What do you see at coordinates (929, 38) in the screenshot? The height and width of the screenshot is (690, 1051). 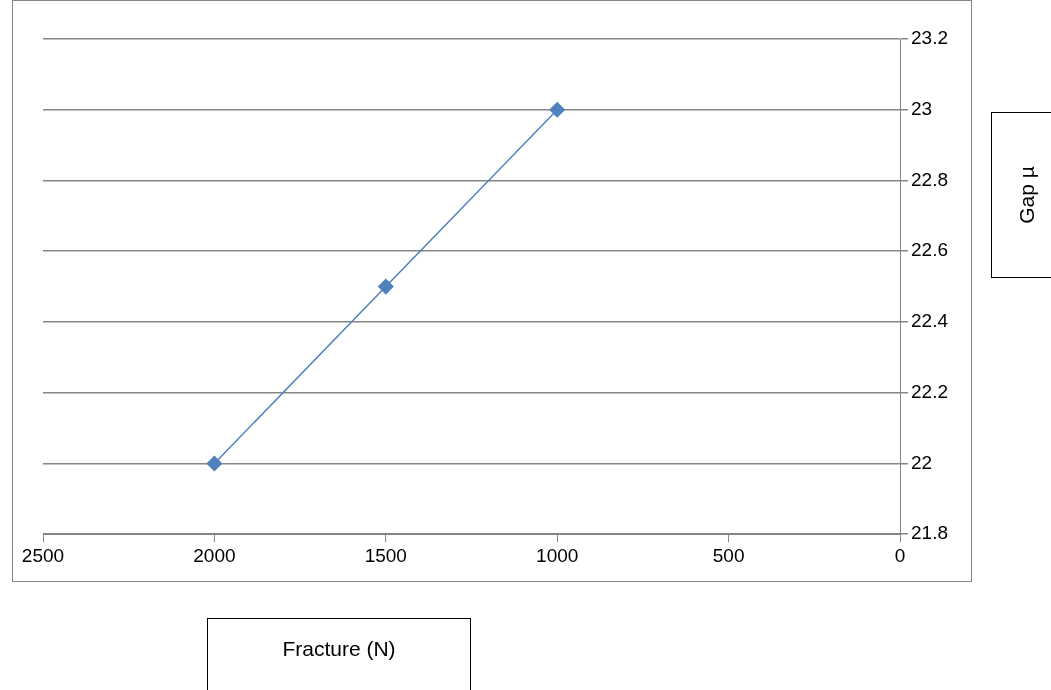 I see `y-tick-label: 23.2` at bounding box center [929, 38].